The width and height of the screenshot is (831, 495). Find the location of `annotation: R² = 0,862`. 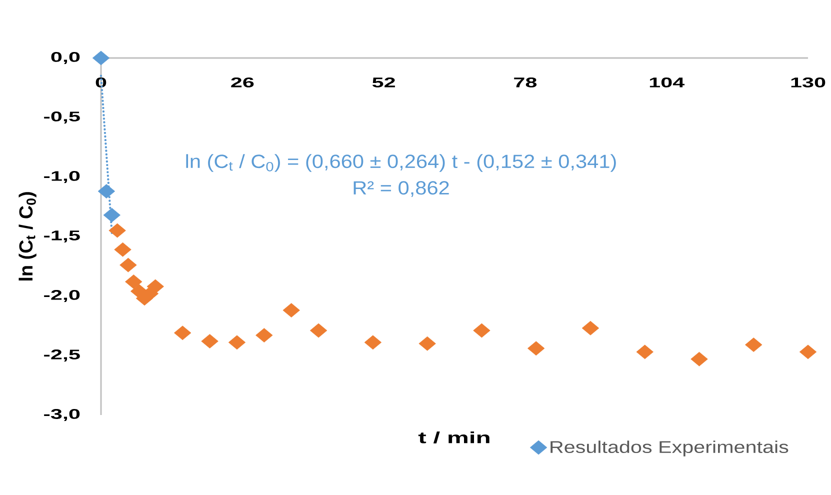

annotation: R² = 0,862 is located at coordinates (401, 189).